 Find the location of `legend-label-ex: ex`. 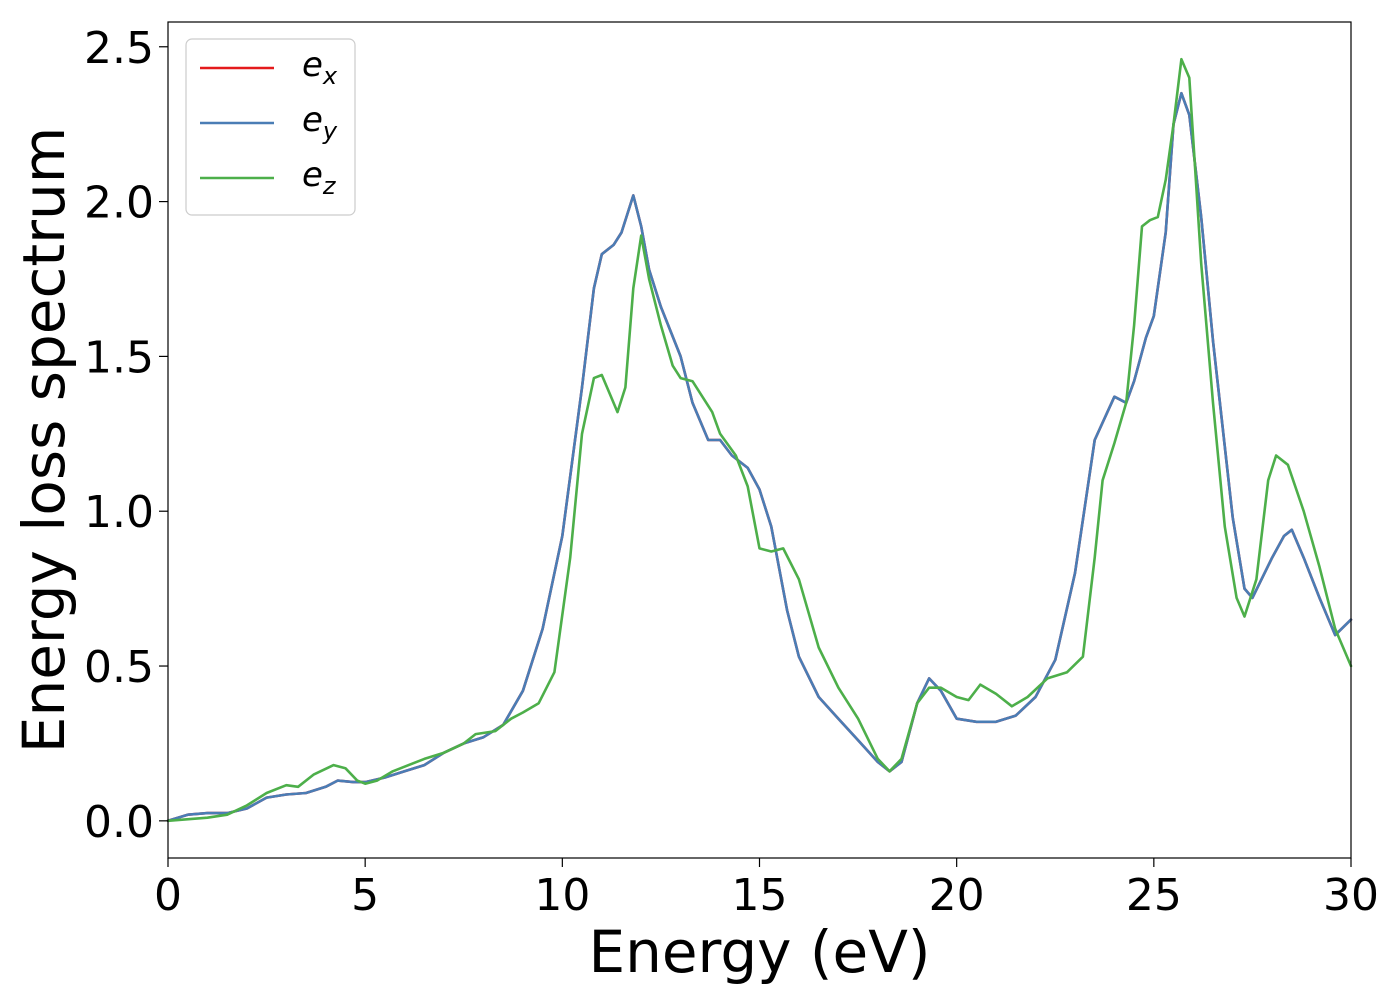

legend-label-ex: ex is located at coordinates (320, 67).